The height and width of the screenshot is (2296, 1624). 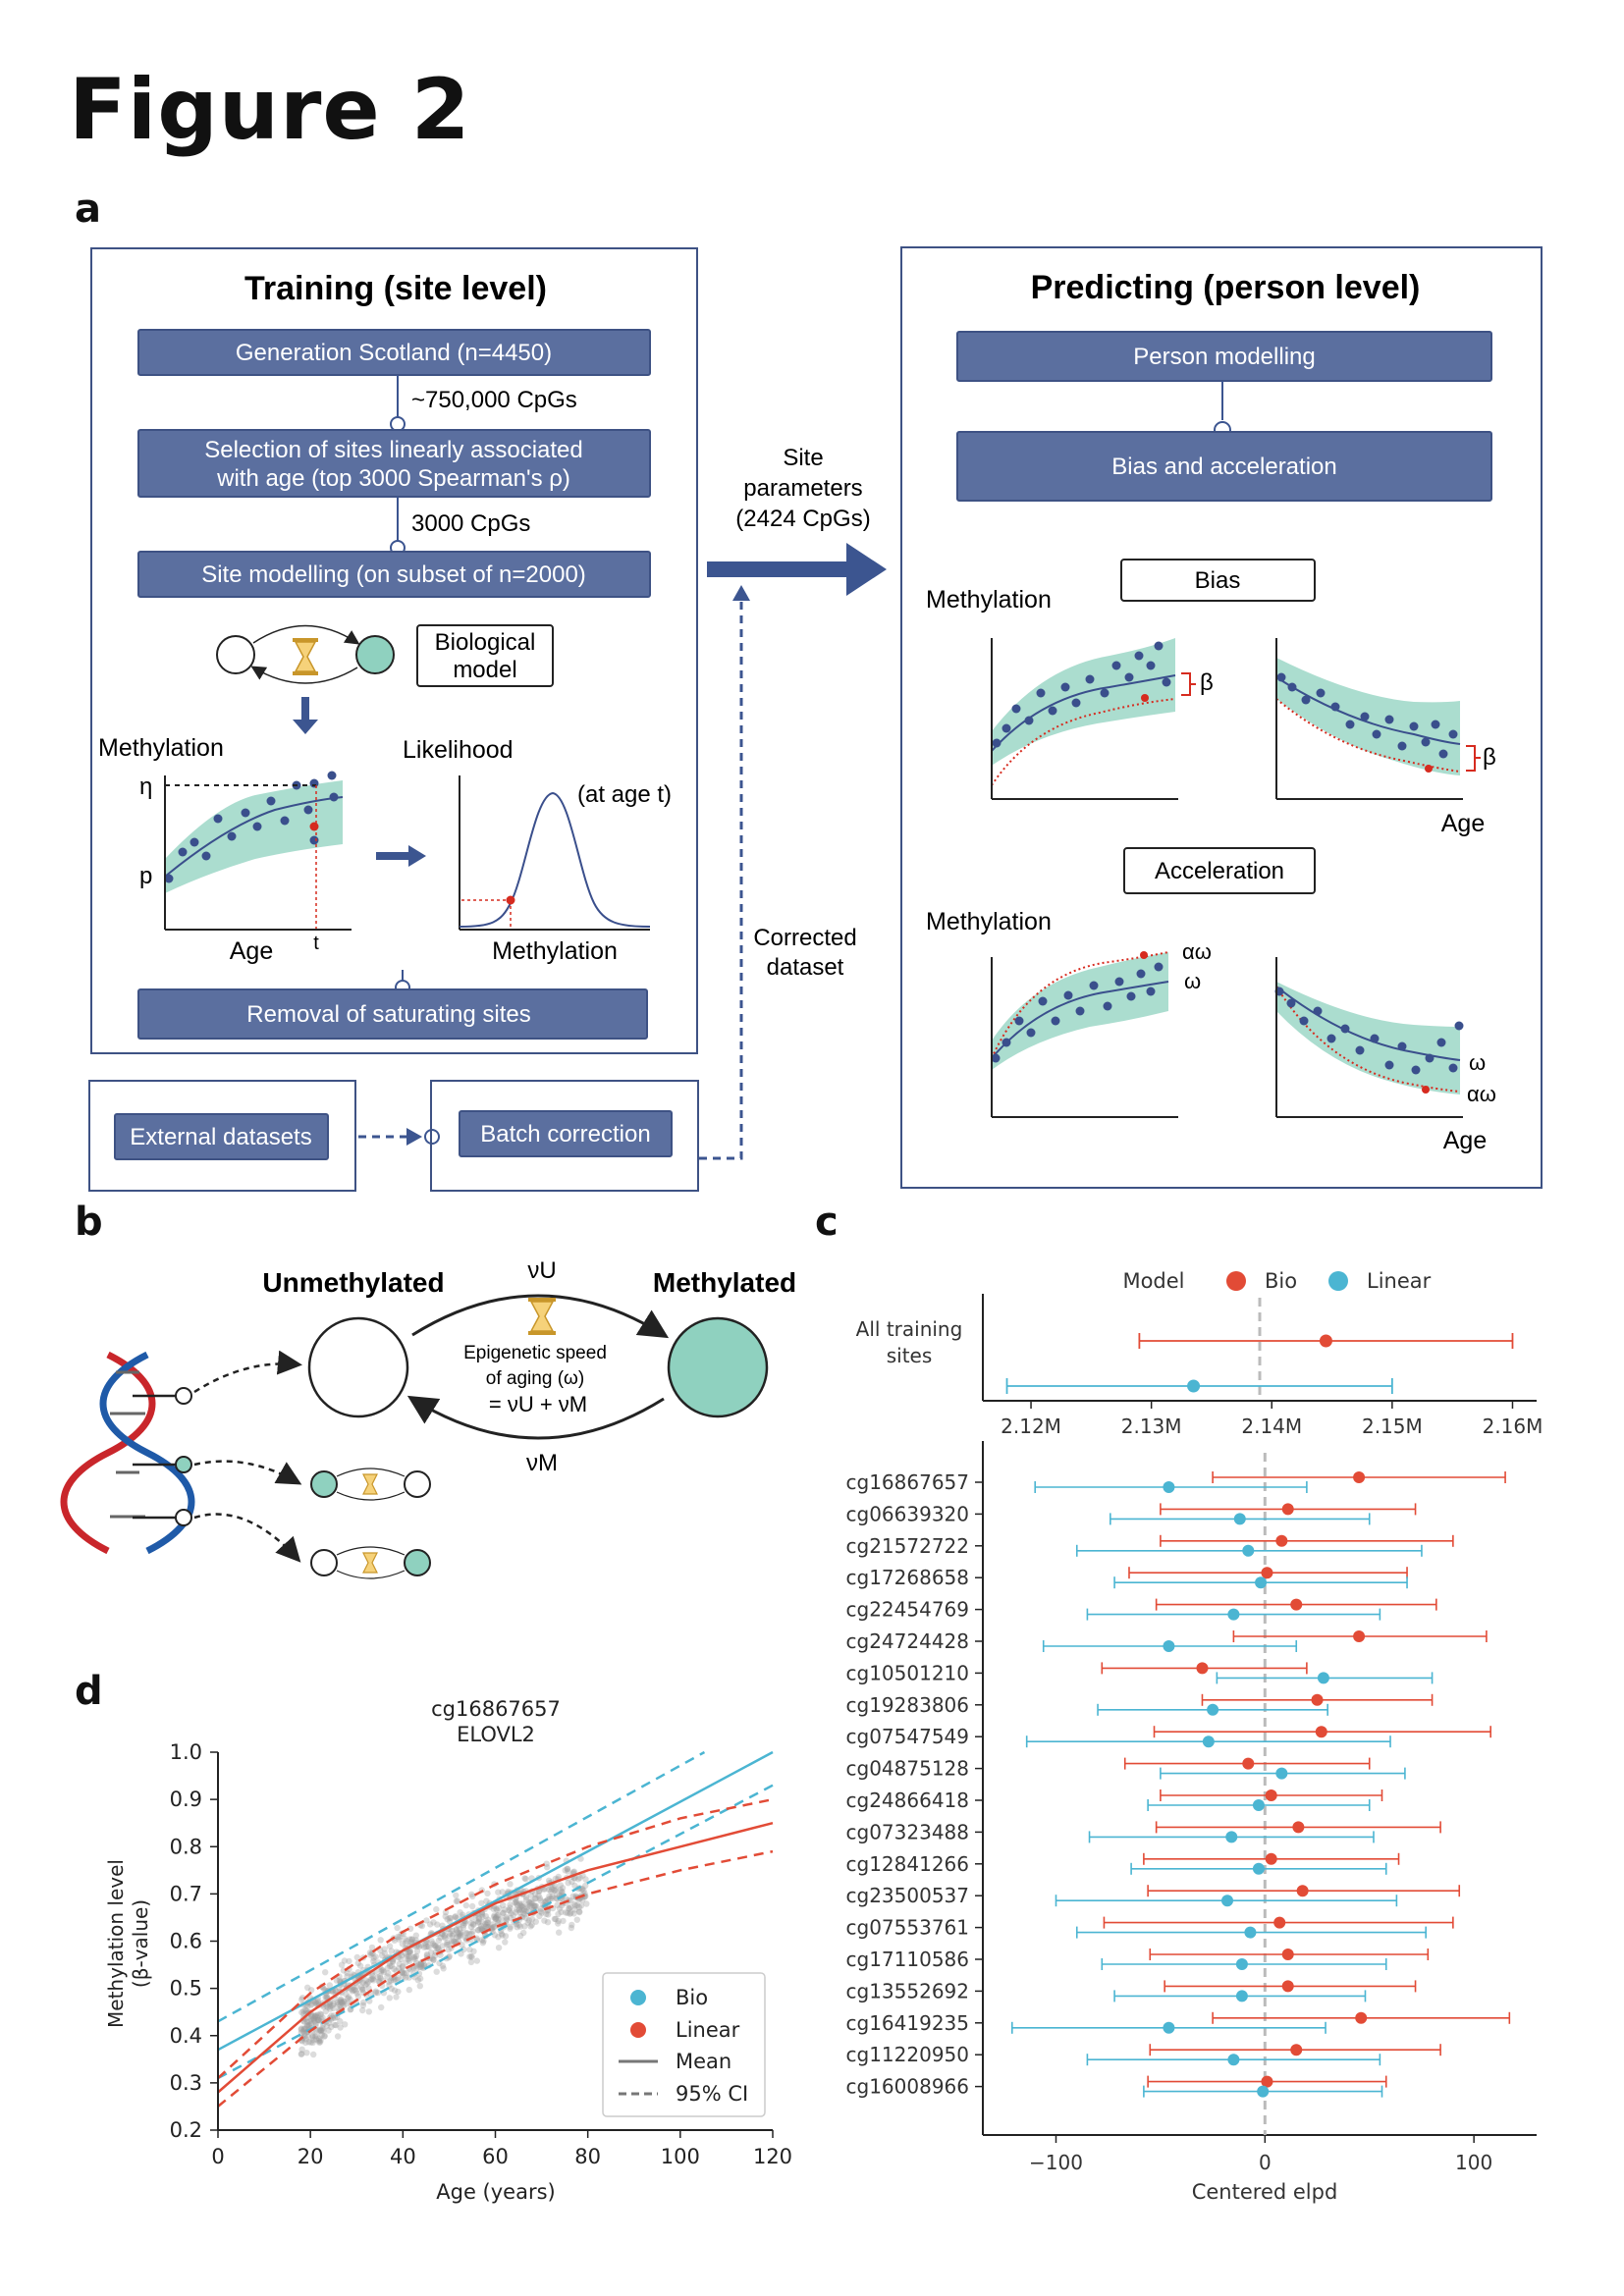 What do you see at coordinates (909, 1329) in the screenshot?
I see `all-training-label-line1: All training` at bounding box center [909, 1329].